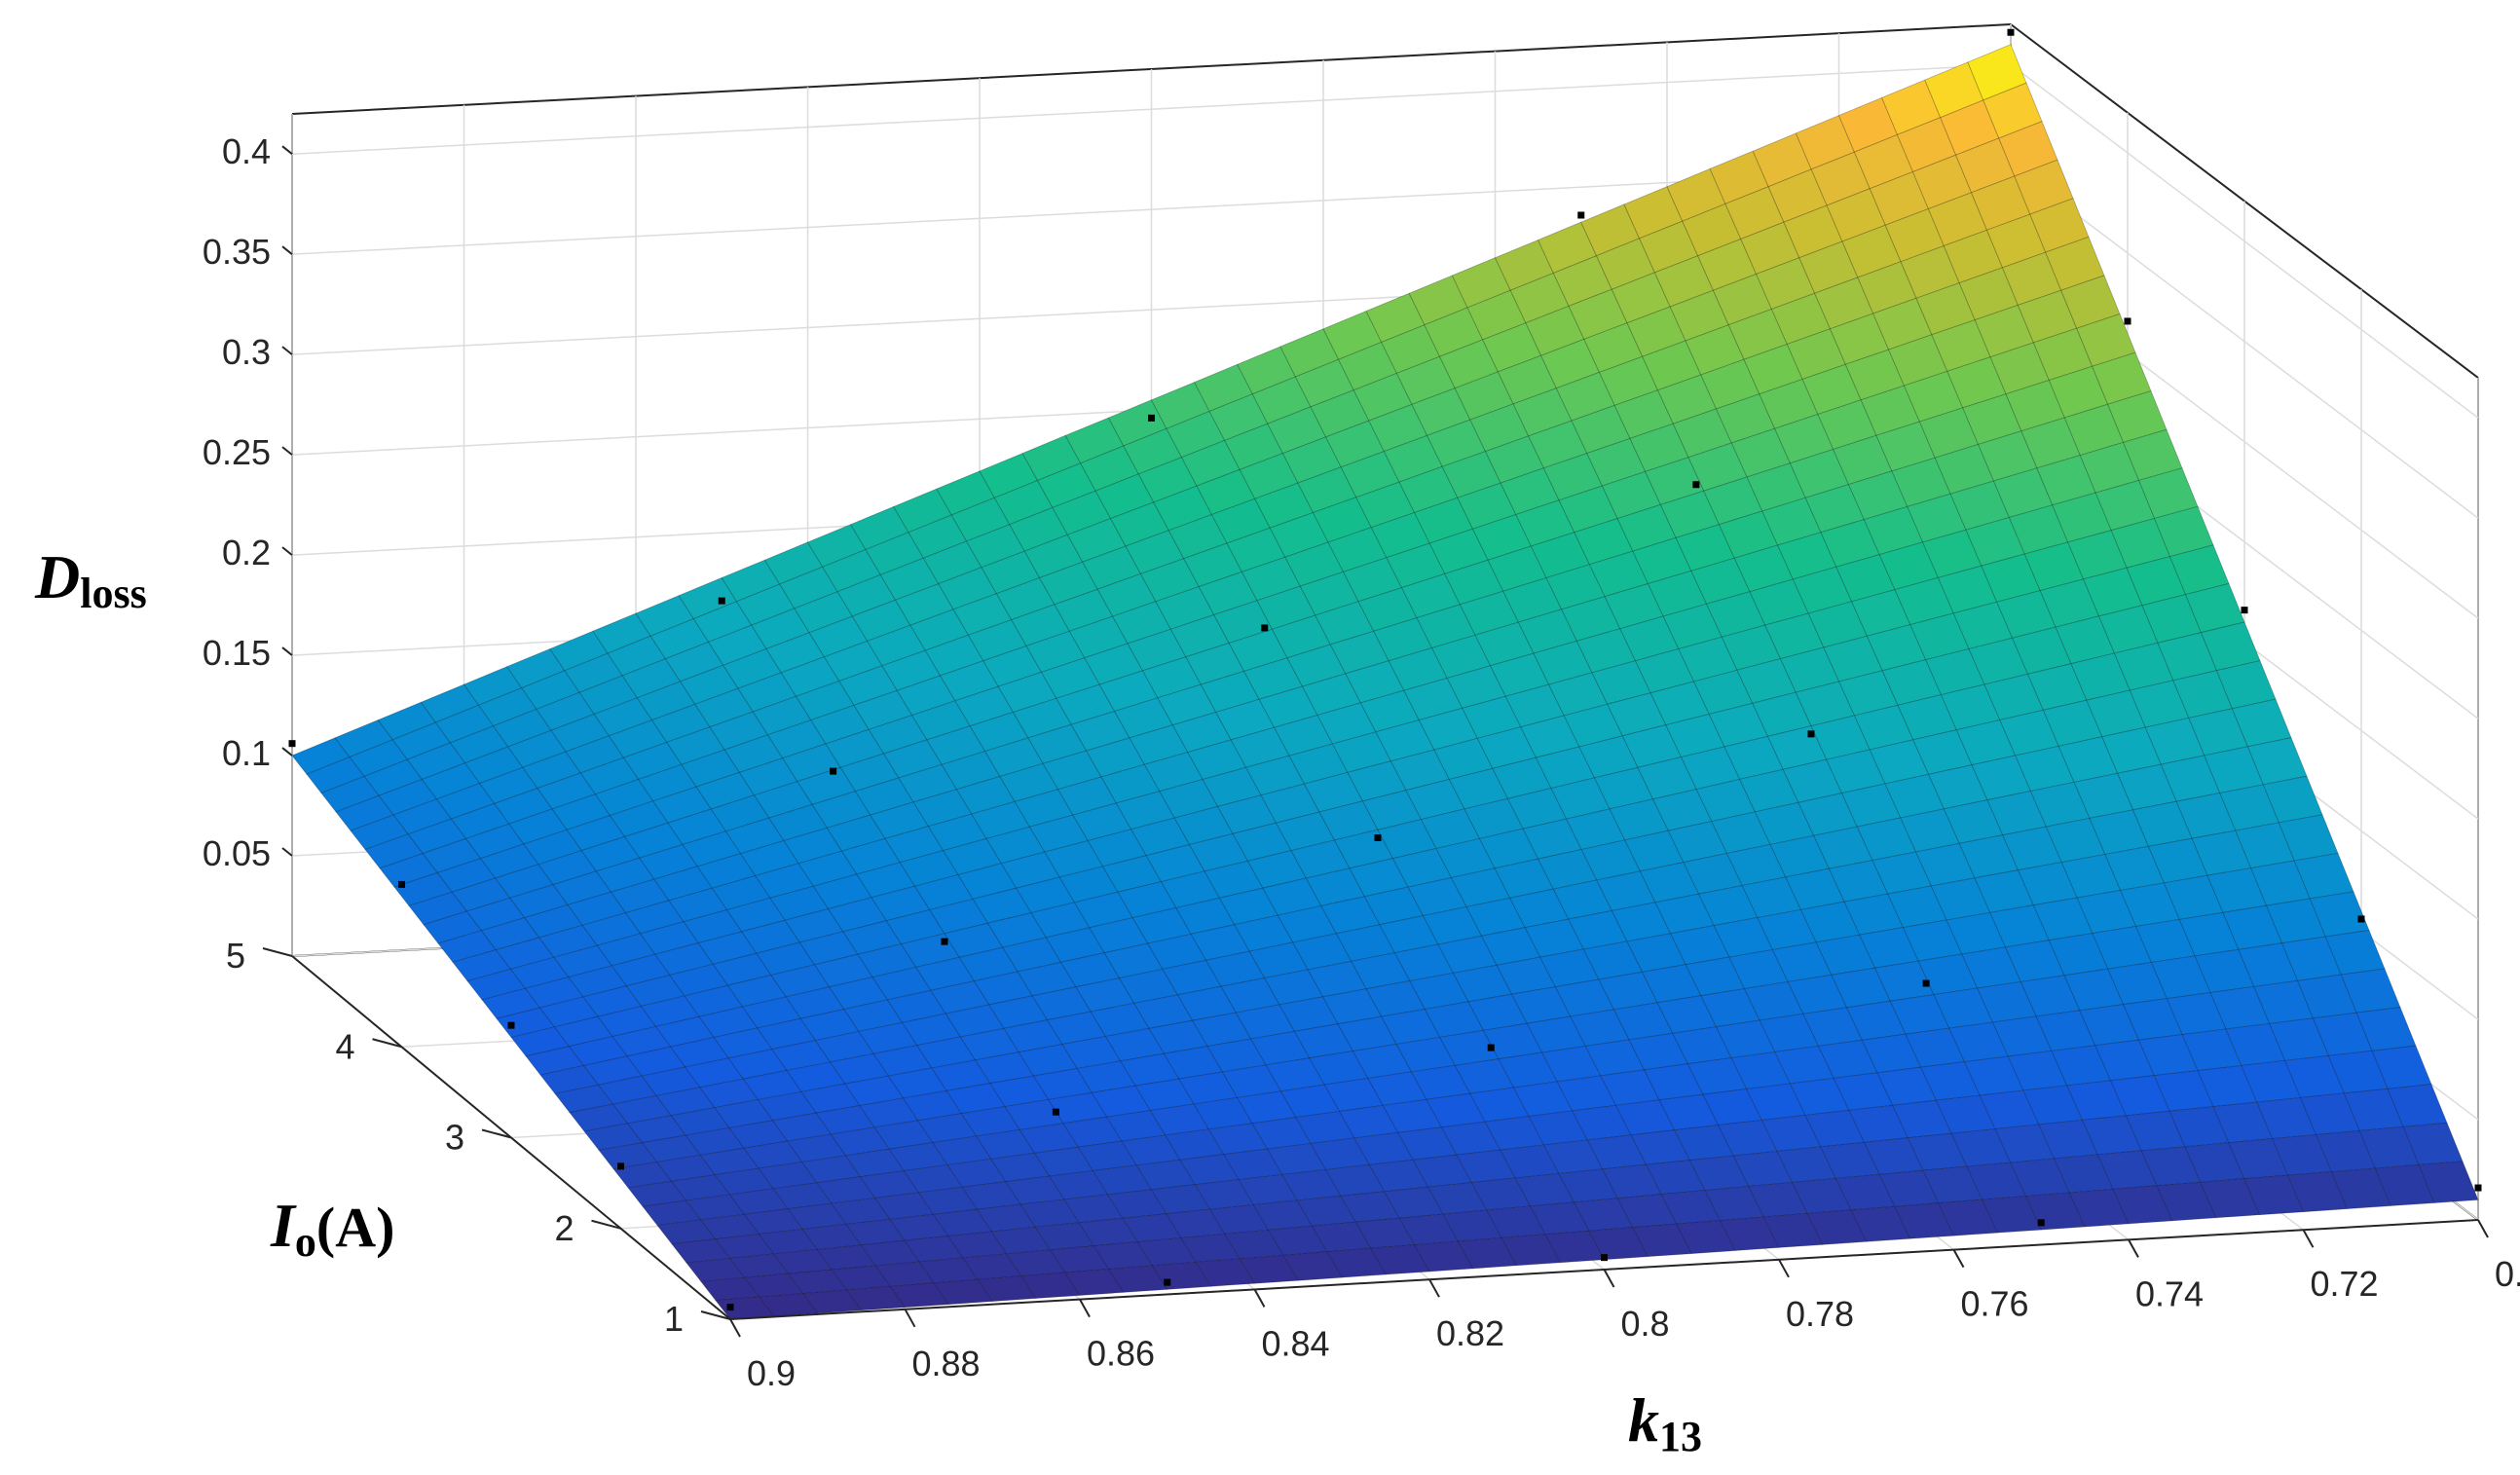 The height and width of the screenshot is (1475, 2520). Describe the element at coordinates (2344, 1284) in the screenshot. I see `x-tick-label: 0.72` at that location.